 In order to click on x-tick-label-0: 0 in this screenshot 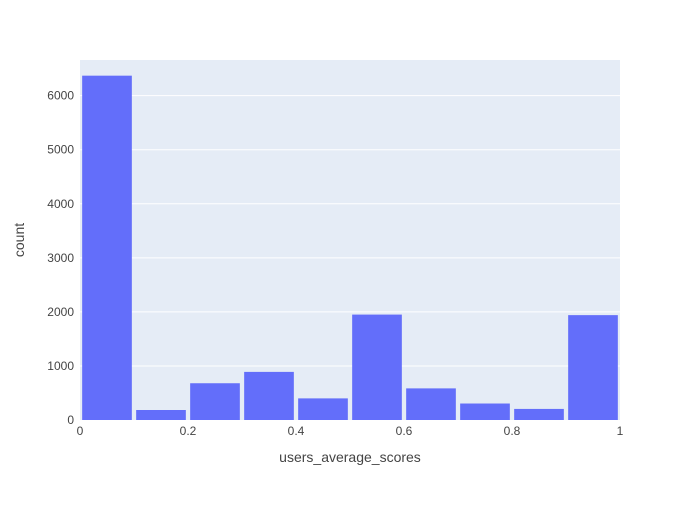, I will do `click(80, 431)`.